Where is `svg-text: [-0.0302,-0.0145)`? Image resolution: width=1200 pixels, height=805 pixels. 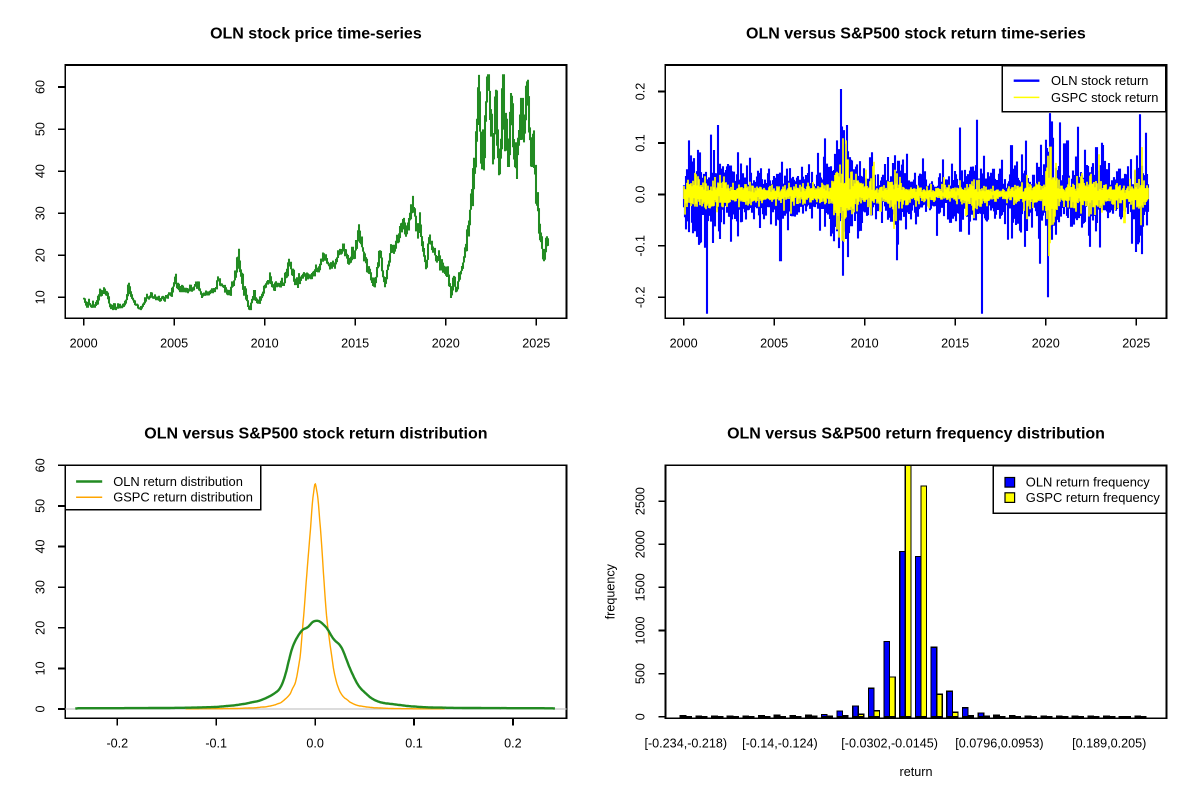
svg-text: [-0.0302,-0.0145) is located at coordinates (889, 744).